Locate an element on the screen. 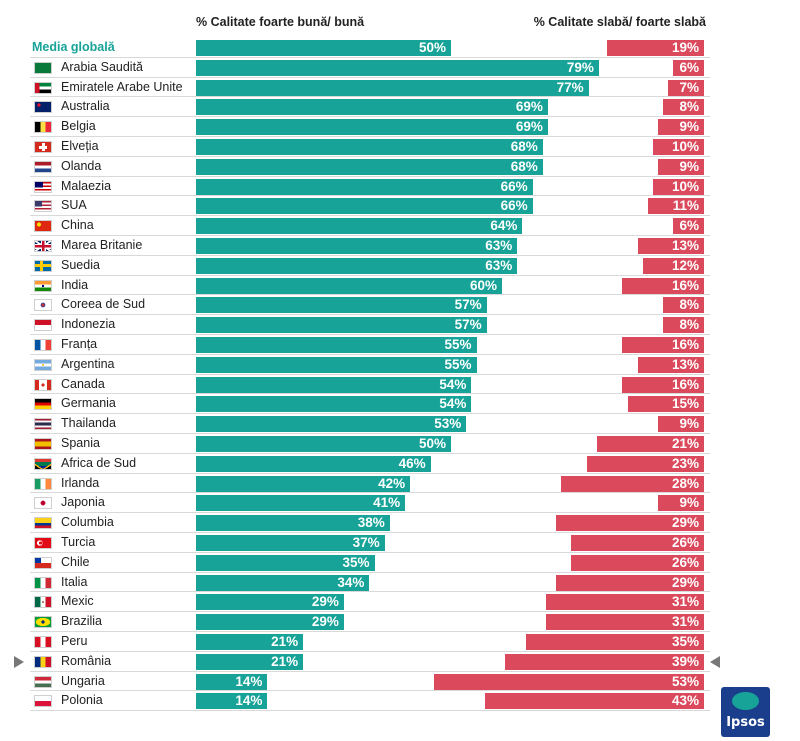 The height and width of the screenshot is (741, 800). bar-poor-value-label: 19% is located at coordinates (685, 47).